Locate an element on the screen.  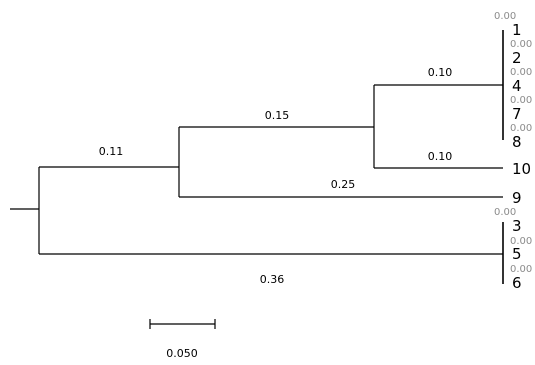
taxon-label-8: 8 is located at coordinates (517, 142).